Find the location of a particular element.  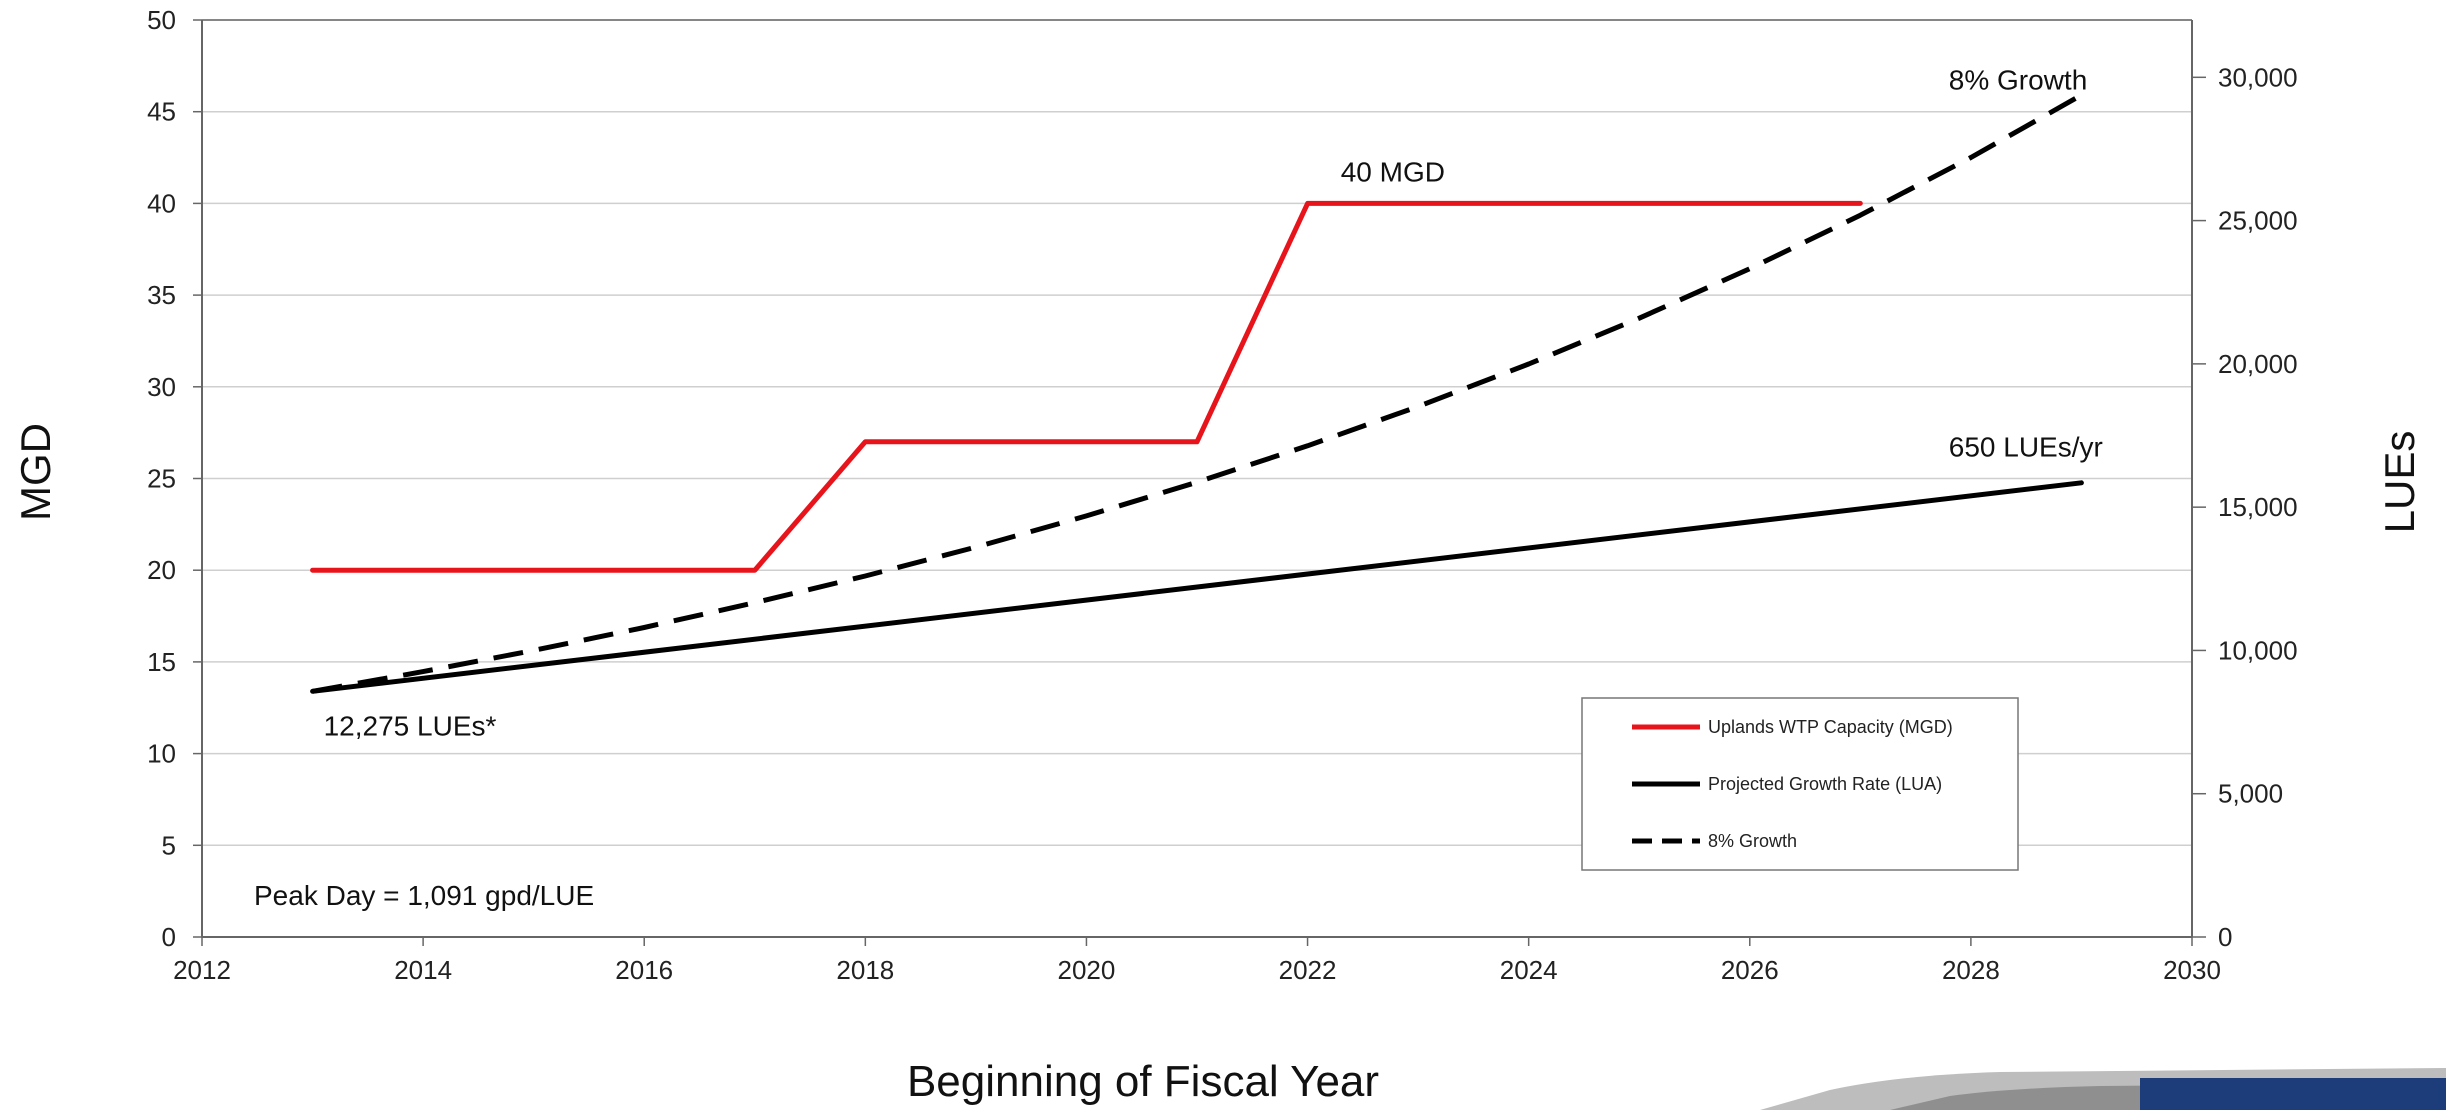

y-tick-label-4: 20 is located at coordinates (161, 570).